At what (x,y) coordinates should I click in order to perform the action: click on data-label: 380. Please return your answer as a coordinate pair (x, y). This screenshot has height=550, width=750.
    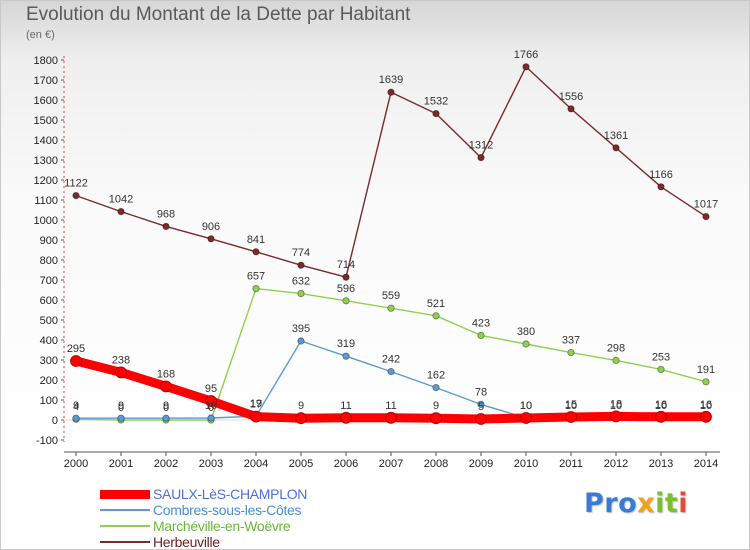
    Looking at the image, I should click on (526, 332).